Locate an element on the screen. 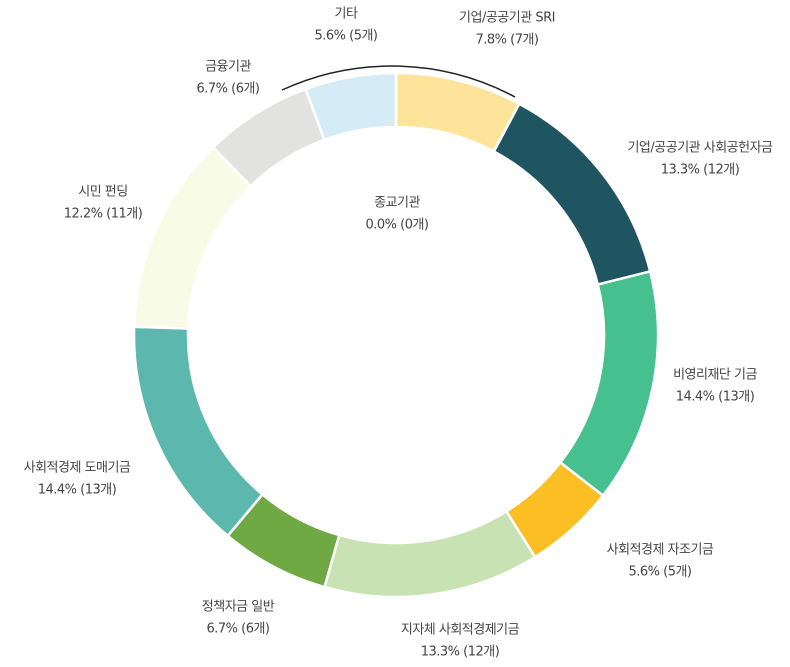 This screenshot has width=790, height=667. slice-label: 사회적경제 도매기금 is located at coordinates (77, 468).